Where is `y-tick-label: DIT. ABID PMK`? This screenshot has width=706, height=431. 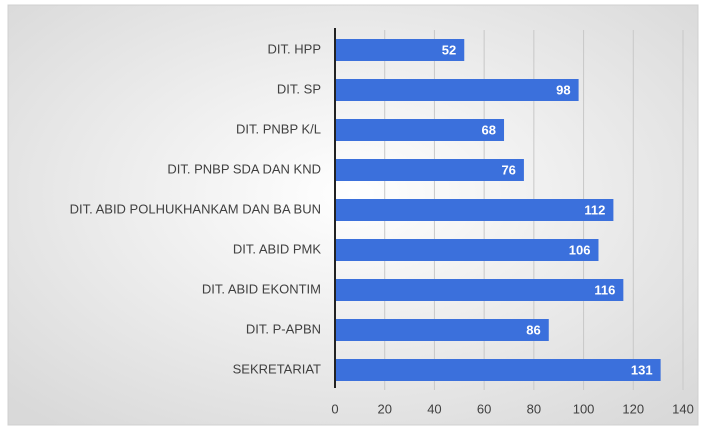 y-tick-label: DIT. ABID PMK is located at coordinates (277, 248).